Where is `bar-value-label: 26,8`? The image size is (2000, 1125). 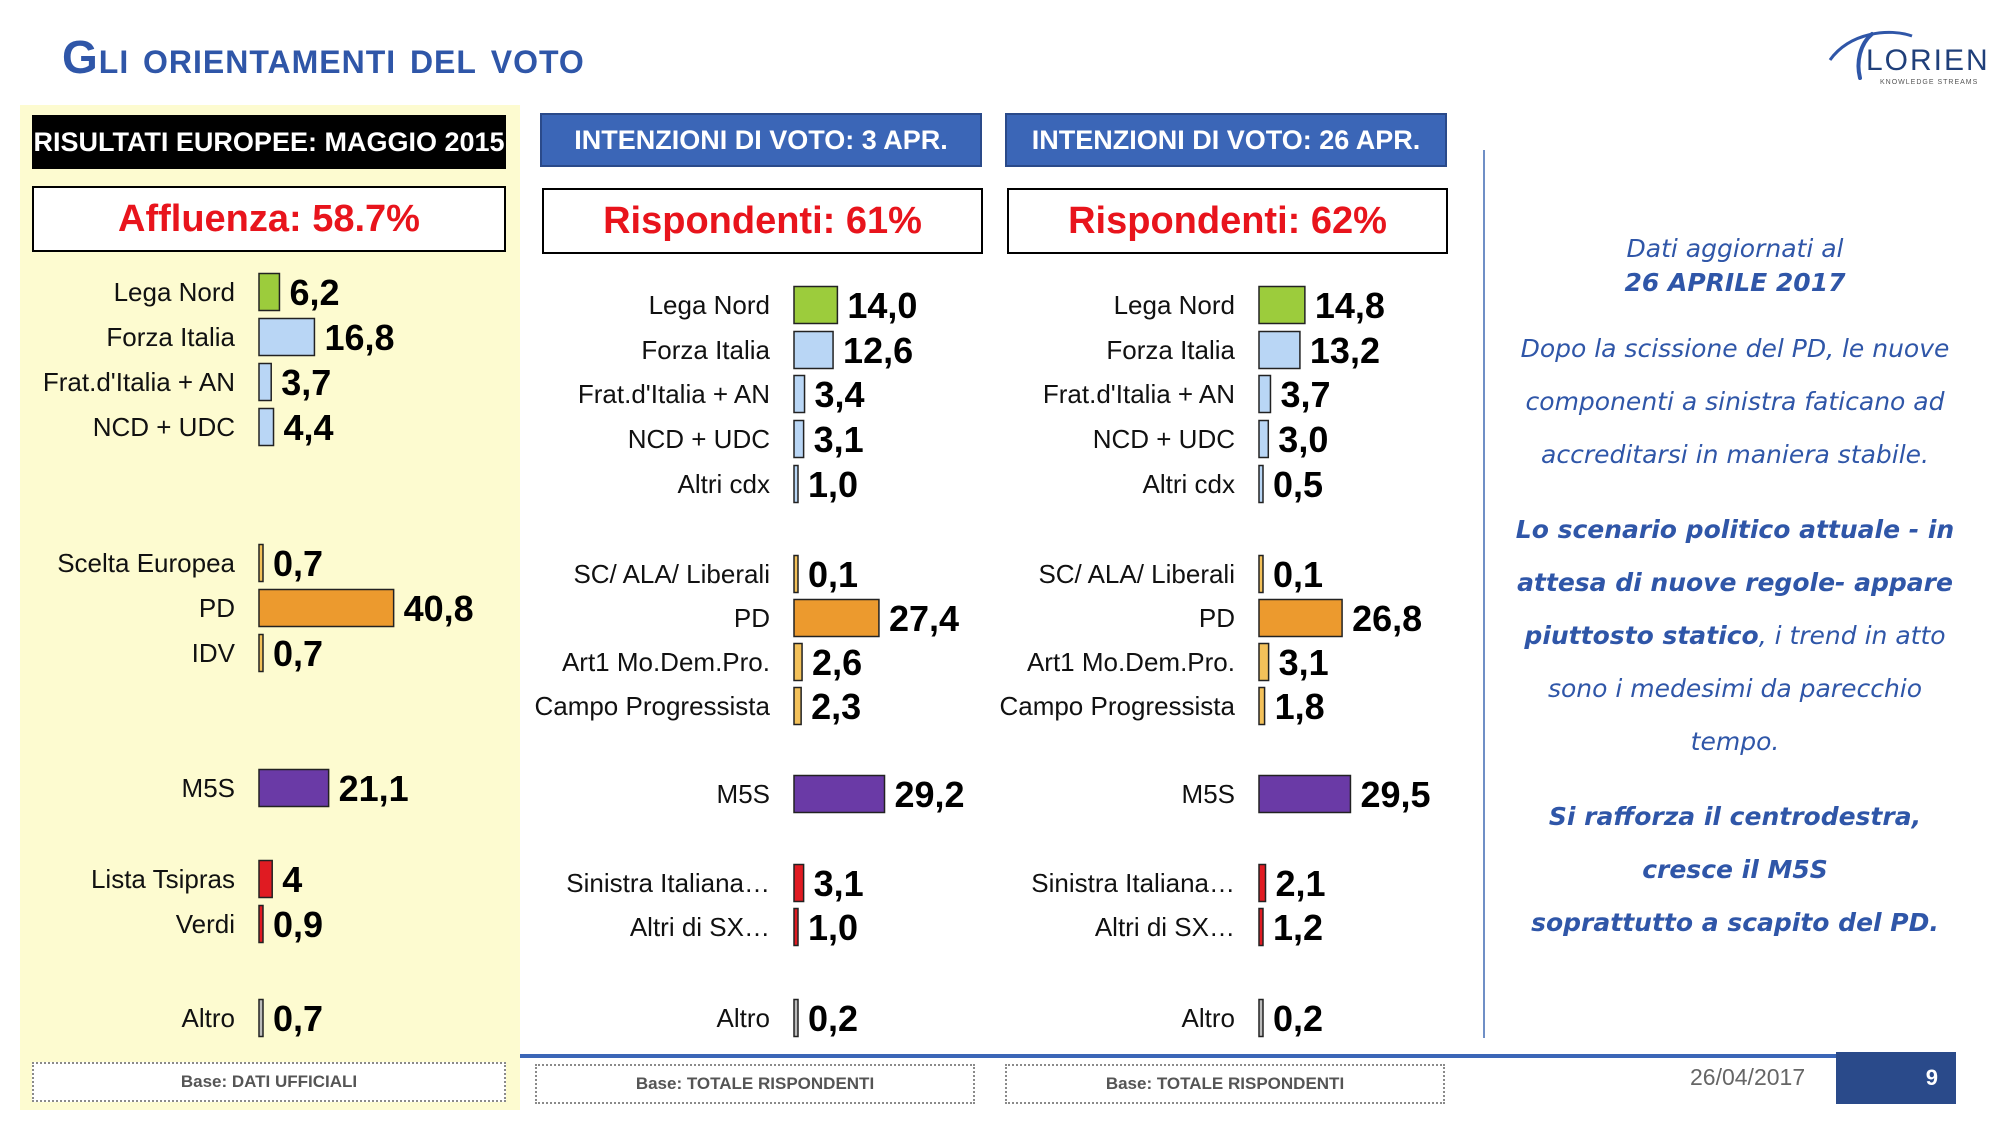
bar-value-label: 26,8 is located at coordinates (1387, 618).